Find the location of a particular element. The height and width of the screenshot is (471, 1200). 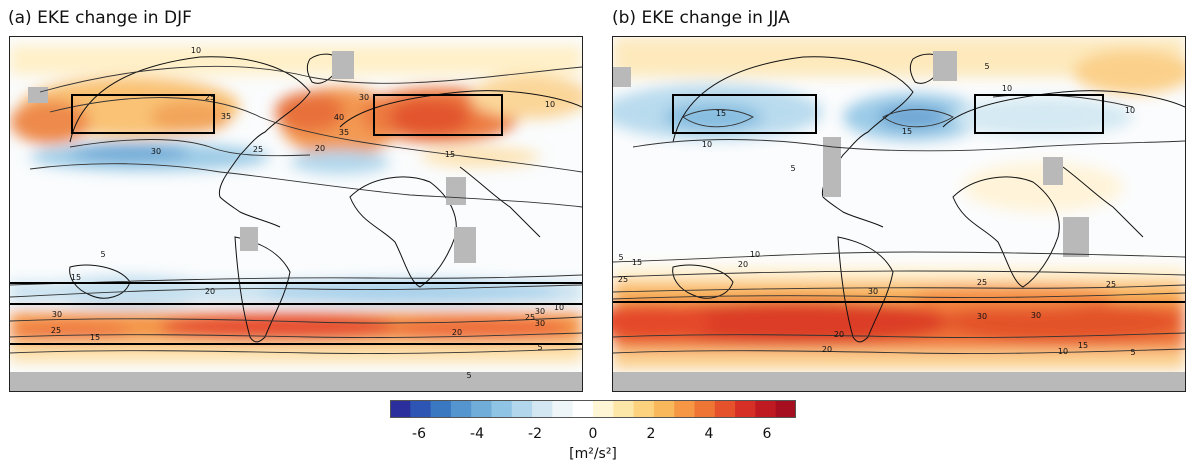

contour-label: 40 is located at coordinates (339, 117).